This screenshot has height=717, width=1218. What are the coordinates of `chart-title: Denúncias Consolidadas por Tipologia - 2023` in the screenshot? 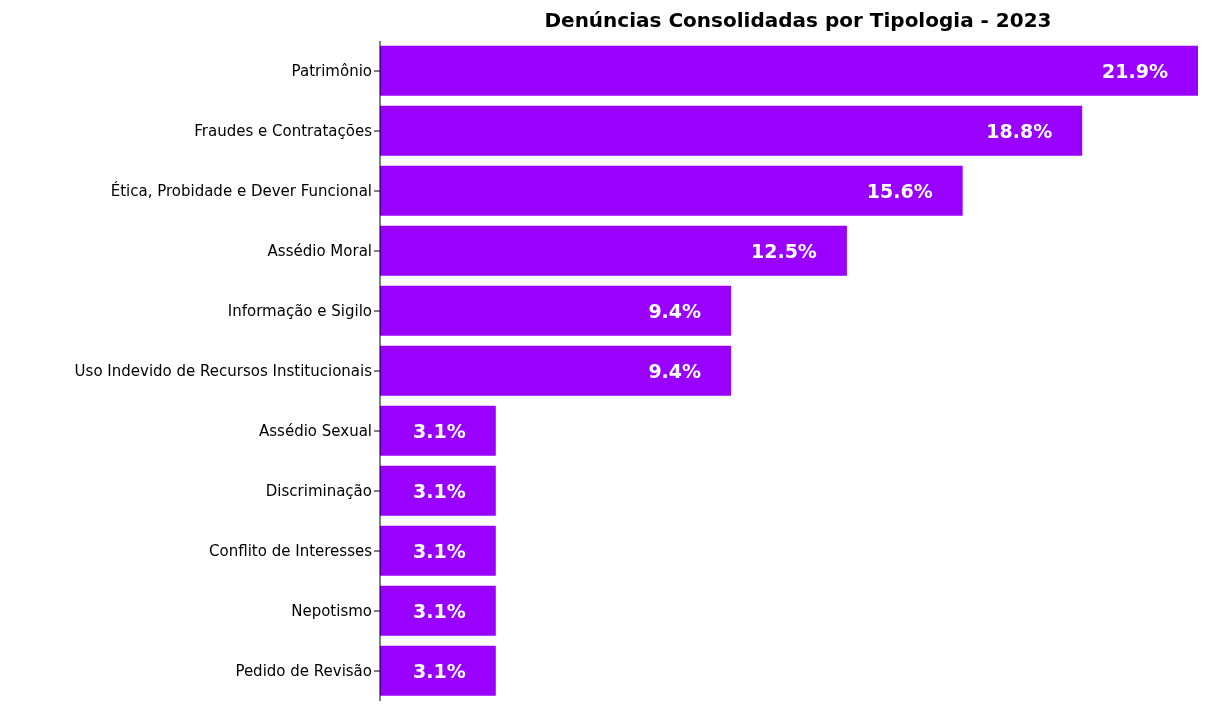 It's located at (798, 21).